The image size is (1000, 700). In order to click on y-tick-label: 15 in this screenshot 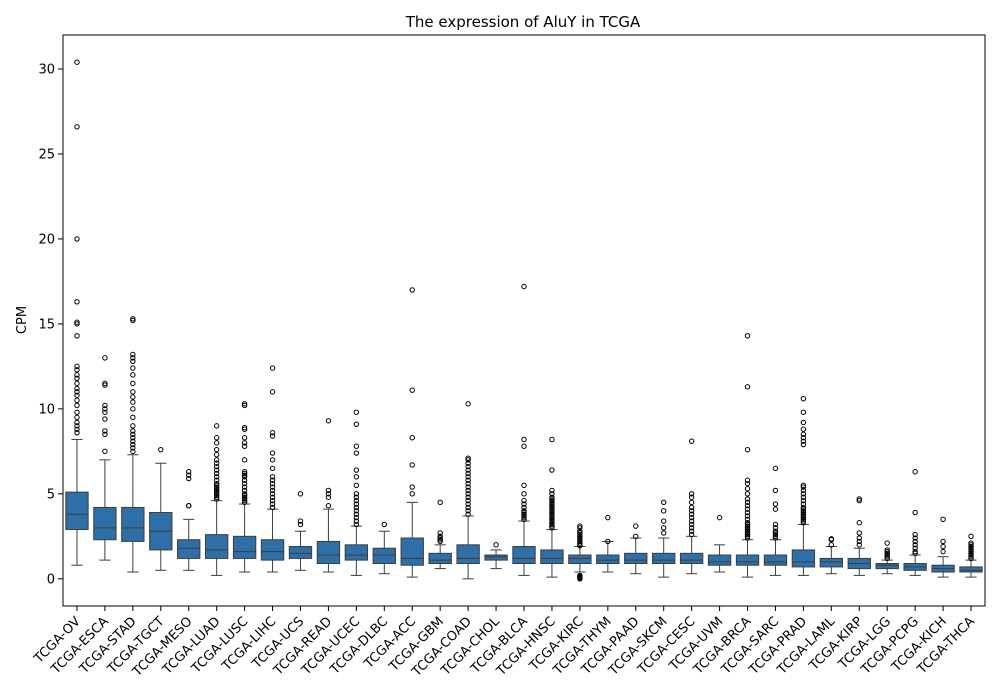, I will do `click(46, 324)`.